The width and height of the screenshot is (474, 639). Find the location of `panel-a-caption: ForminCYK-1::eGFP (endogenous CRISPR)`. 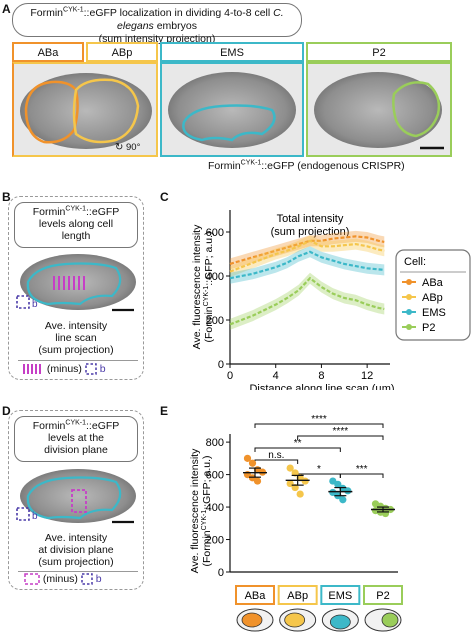

panel-a-caption: ForminCYK-1::eGFP (endogenous CRISPR) is located at coordinates (306, 166).